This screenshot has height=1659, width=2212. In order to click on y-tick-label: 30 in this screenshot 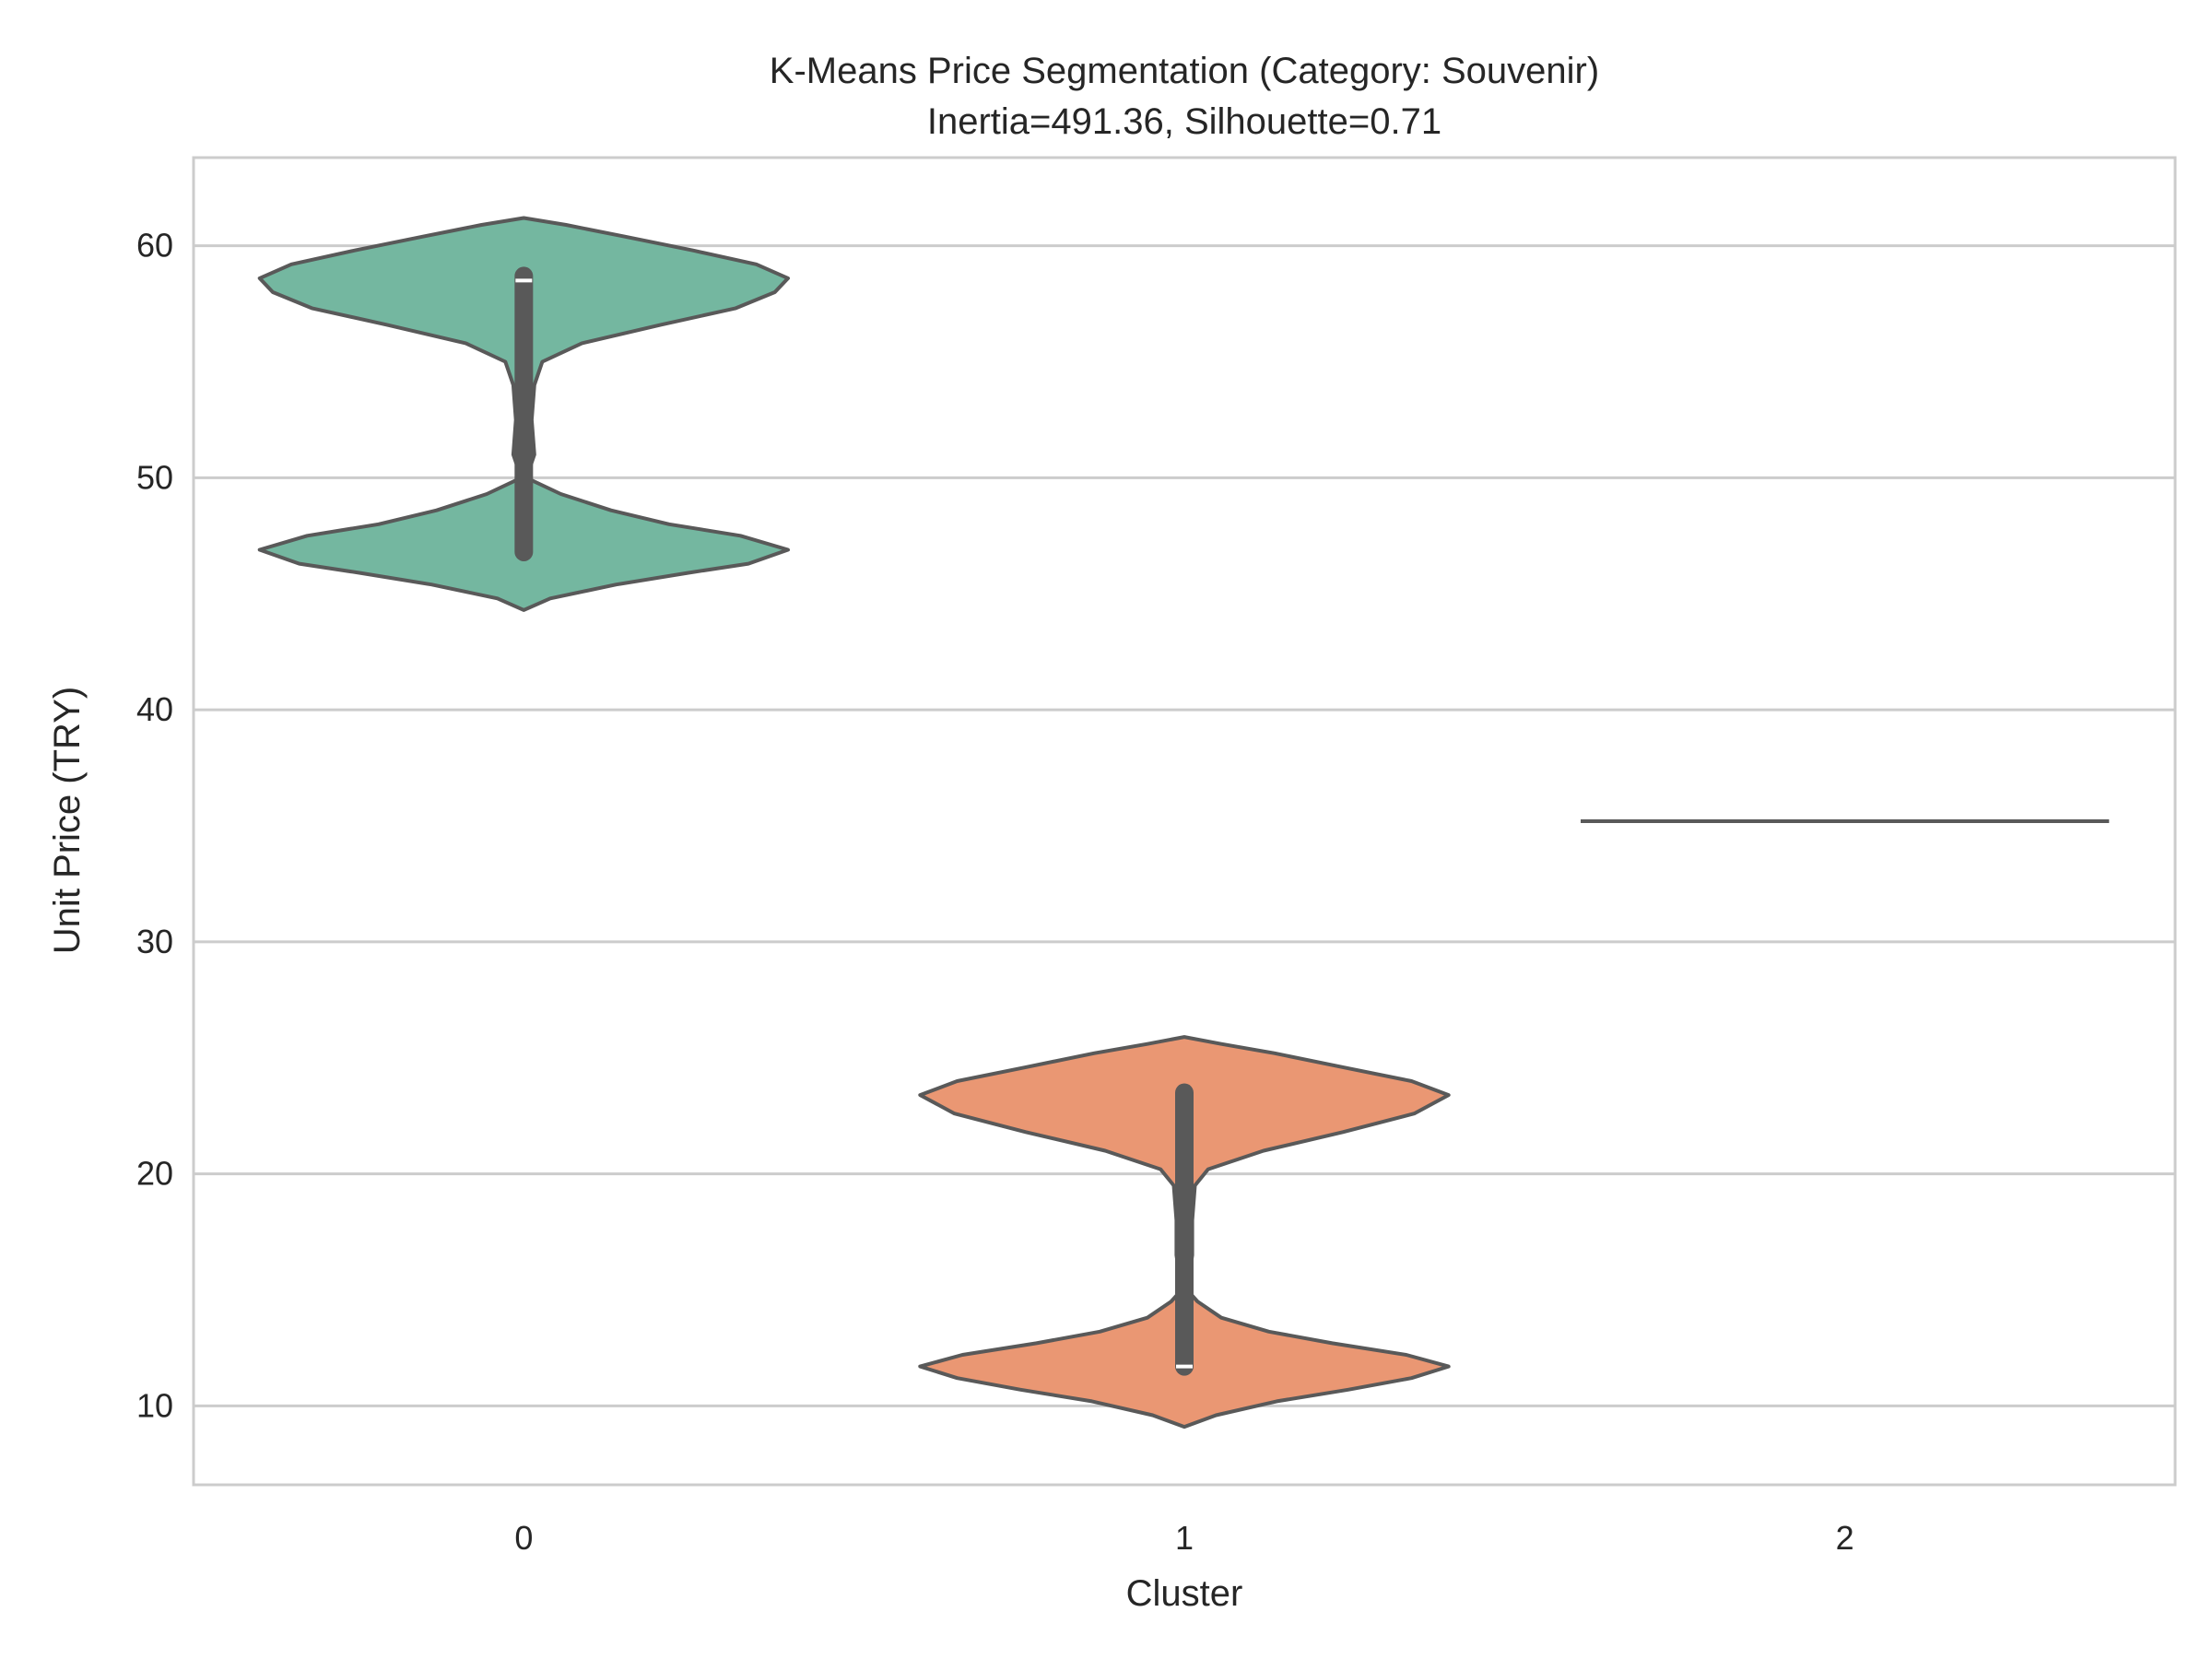, I will do `click(154, 941)`.